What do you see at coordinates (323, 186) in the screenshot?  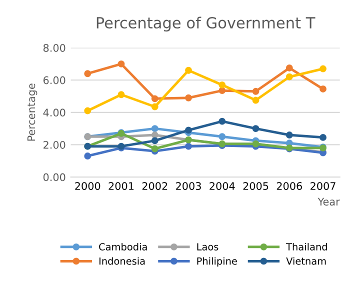 I see `x-tick-label: 2007` at bounding box center [323, 186].